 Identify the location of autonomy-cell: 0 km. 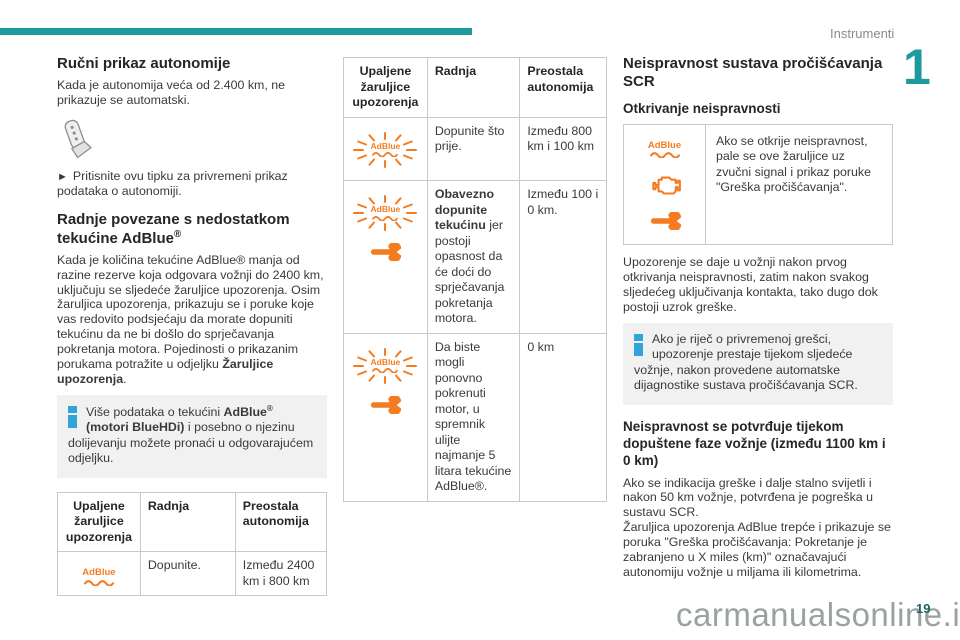
(563, 417).